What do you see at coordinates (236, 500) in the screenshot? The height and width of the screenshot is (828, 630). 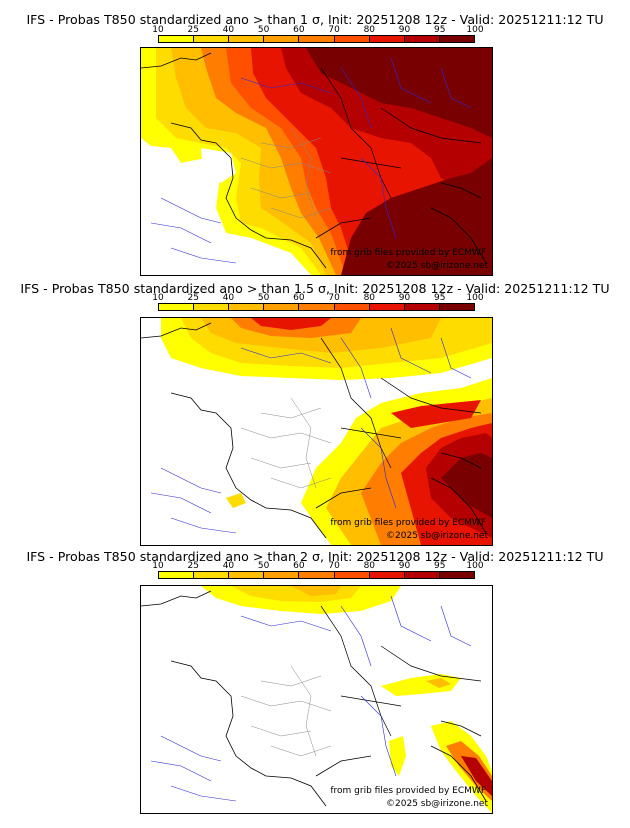 I see `prob-area-west-spot` at bounding box center [236, 500].